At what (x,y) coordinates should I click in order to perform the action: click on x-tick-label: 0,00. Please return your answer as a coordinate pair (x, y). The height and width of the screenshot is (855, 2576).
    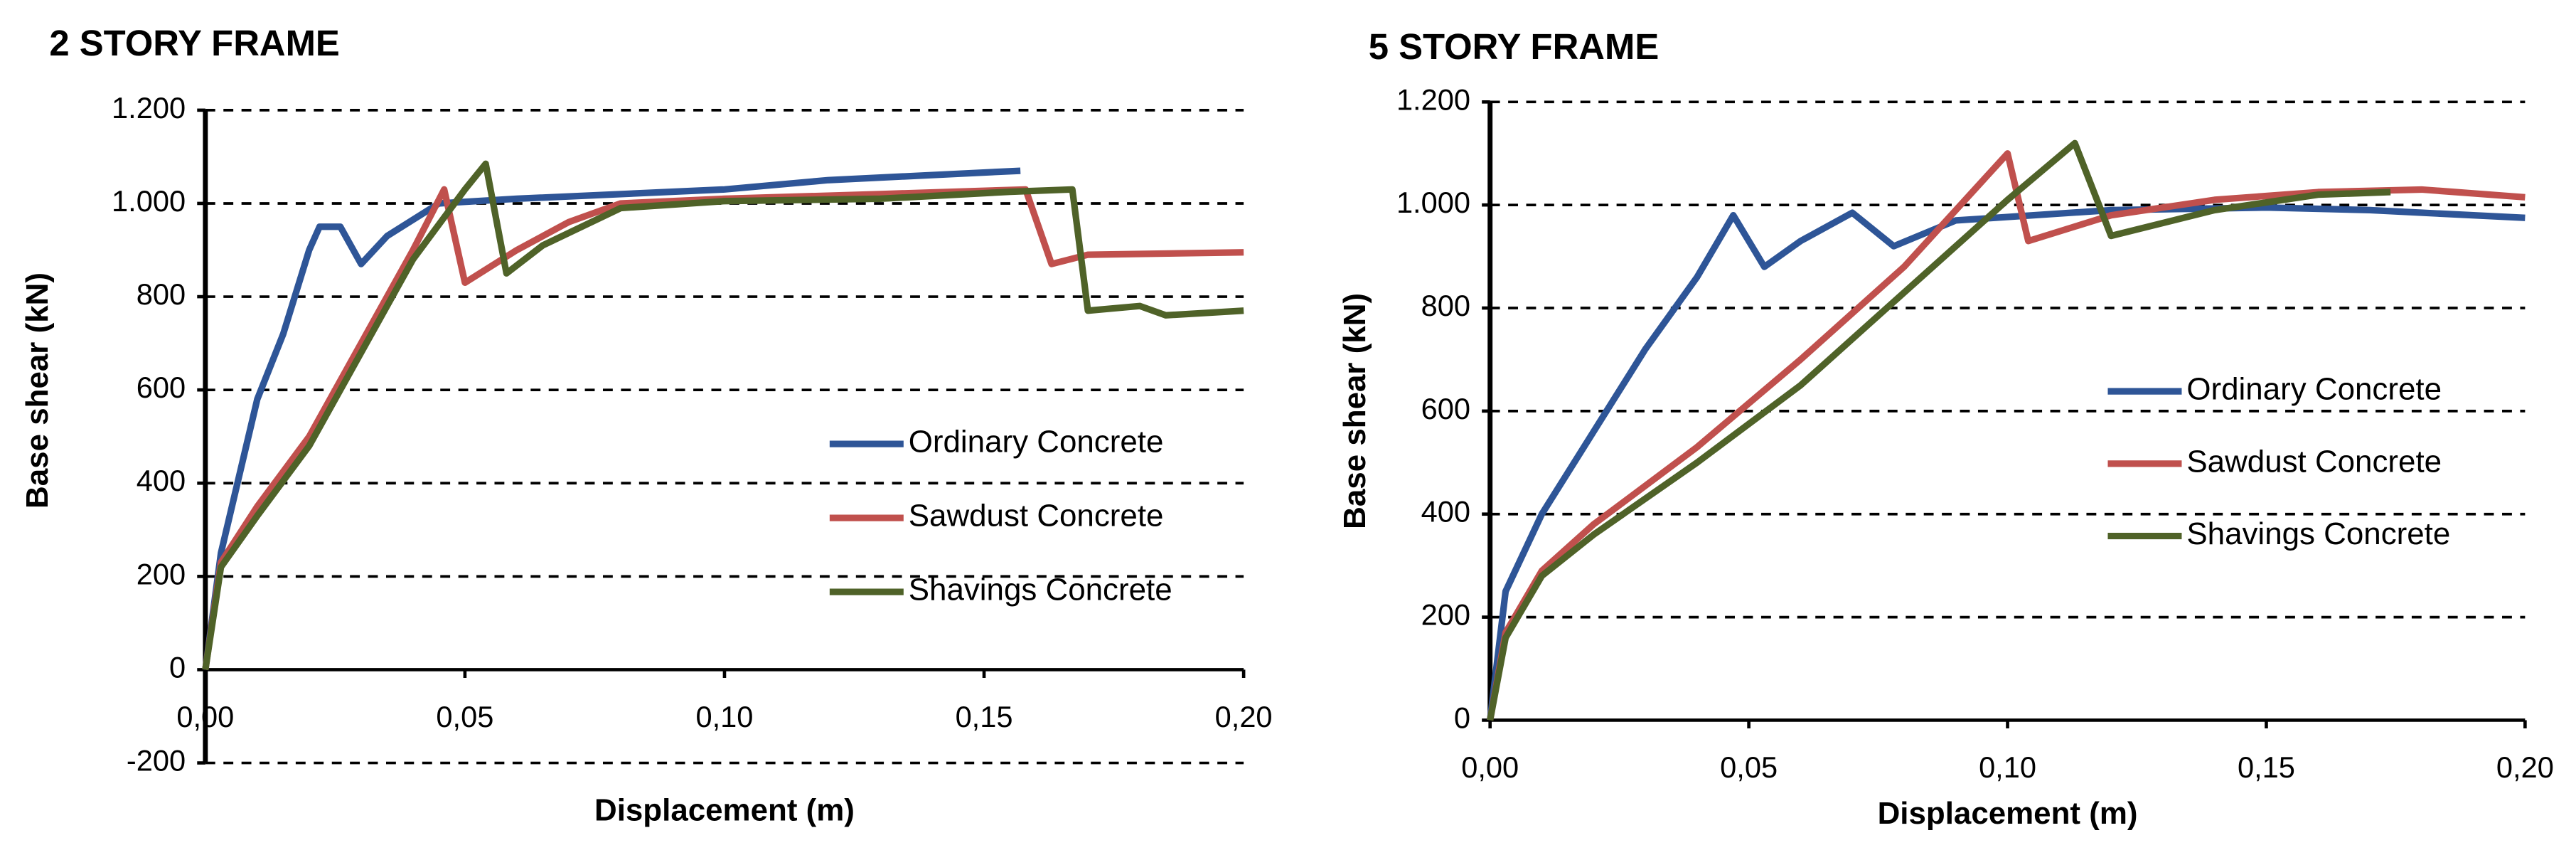
    Looking at the image, I should click on (1490, 767).